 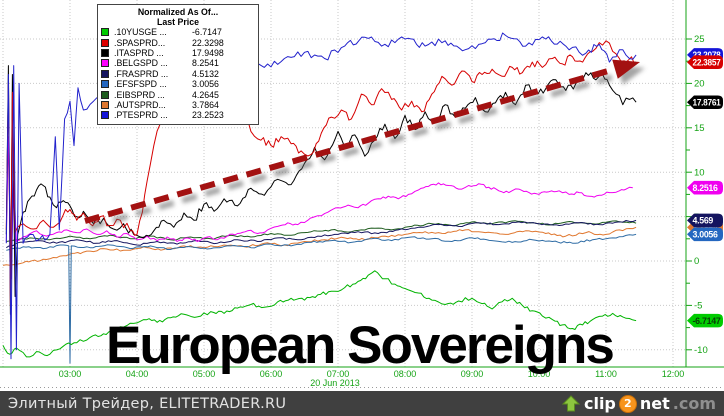 What do you see at coordinates (205, 63) in the screenshot?
I see `legend-last-price: 8.2541` at bounding box center [205, 63].